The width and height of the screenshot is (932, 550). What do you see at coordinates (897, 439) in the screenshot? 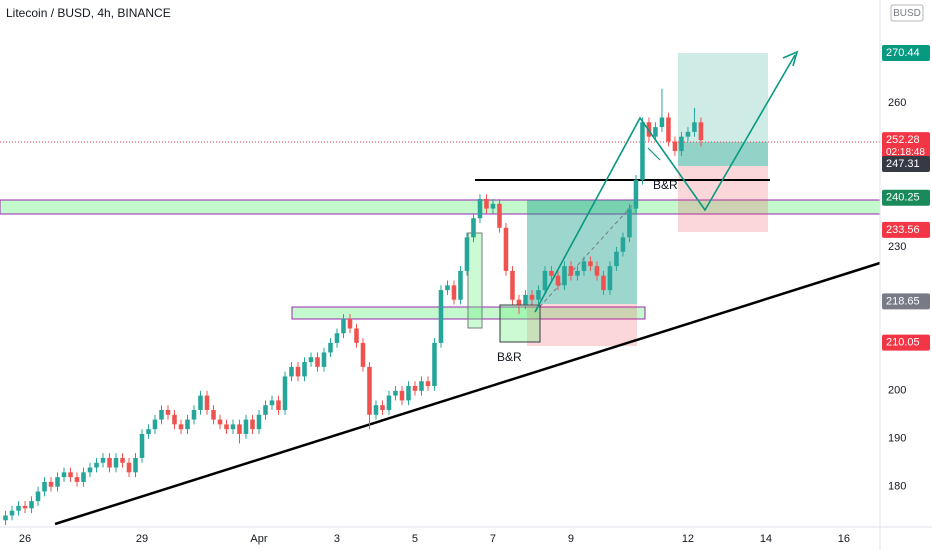
I see `y-tick-label: 190` at bounding box center [897, 439].